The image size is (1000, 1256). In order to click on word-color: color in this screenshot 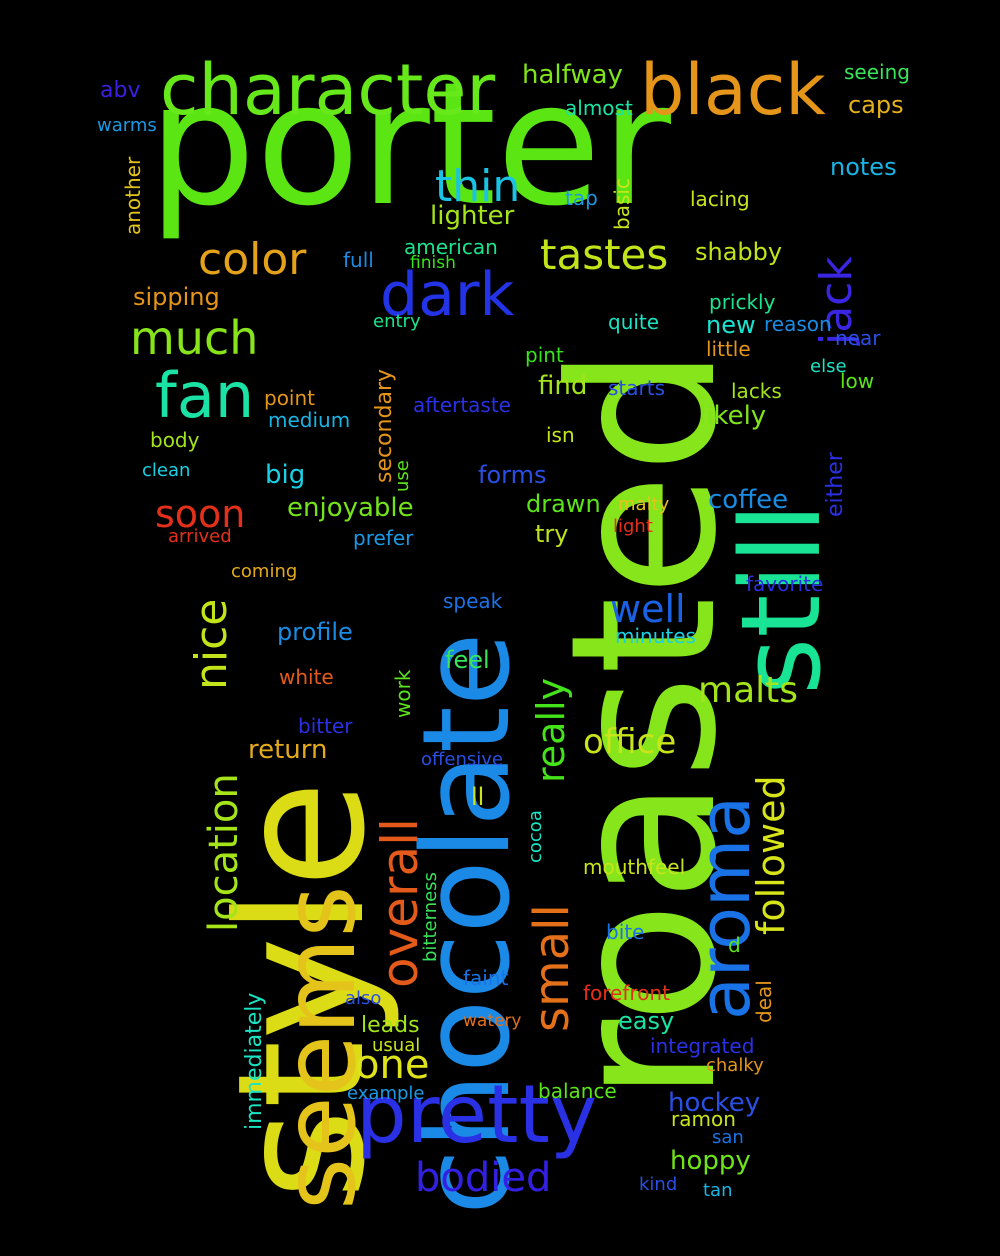, I will do `click(252, 259)`.